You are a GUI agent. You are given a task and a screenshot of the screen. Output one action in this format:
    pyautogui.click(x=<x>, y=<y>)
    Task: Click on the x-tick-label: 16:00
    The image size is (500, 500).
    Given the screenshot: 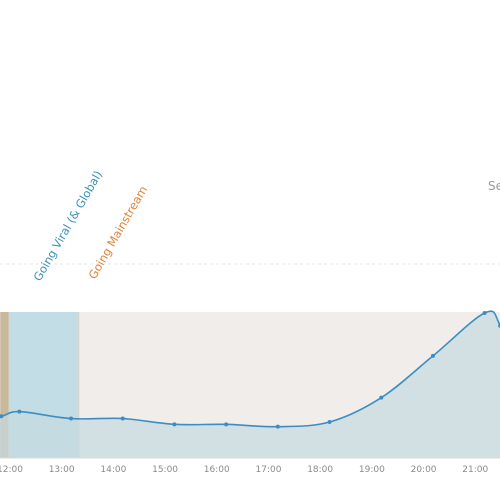 What is the action you would take?
    pyautogui.click(x=217, y=470)
    